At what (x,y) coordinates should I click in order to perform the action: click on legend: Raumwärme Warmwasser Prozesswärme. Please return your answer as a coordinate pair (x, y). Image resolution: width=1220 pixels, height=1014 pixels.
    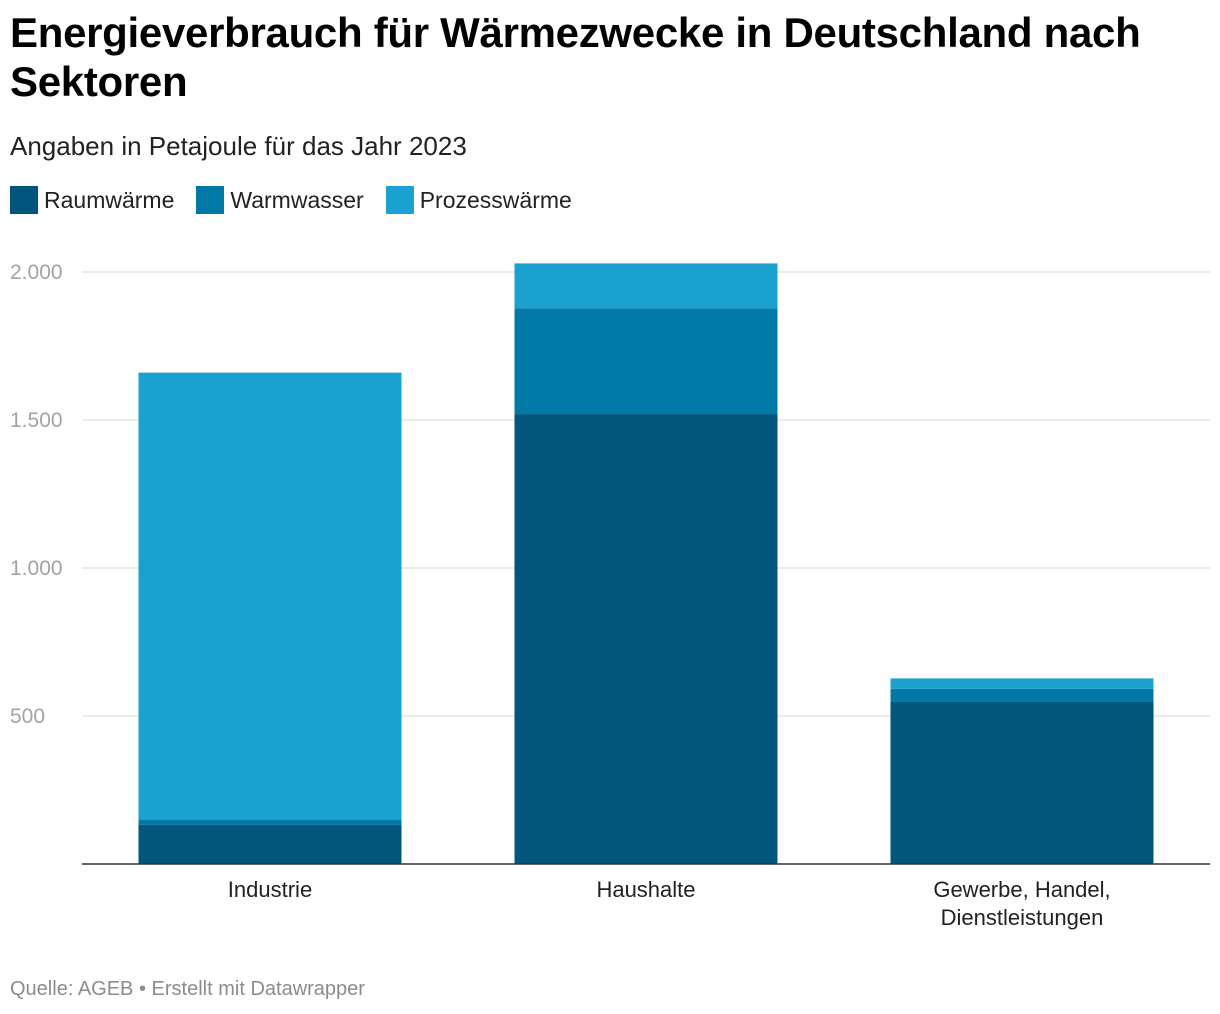
    Looking at the image, I should click on (302, 200).